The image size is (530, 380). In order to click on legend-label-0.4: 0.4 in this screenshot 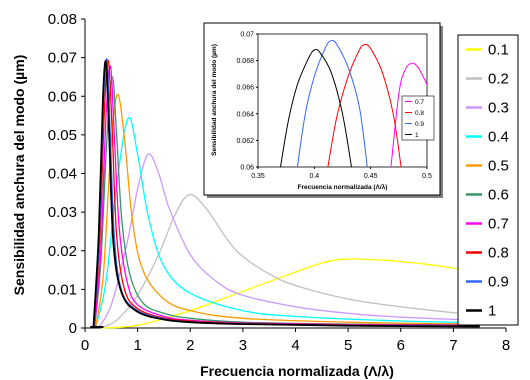, I will do `click(498, 137)`.